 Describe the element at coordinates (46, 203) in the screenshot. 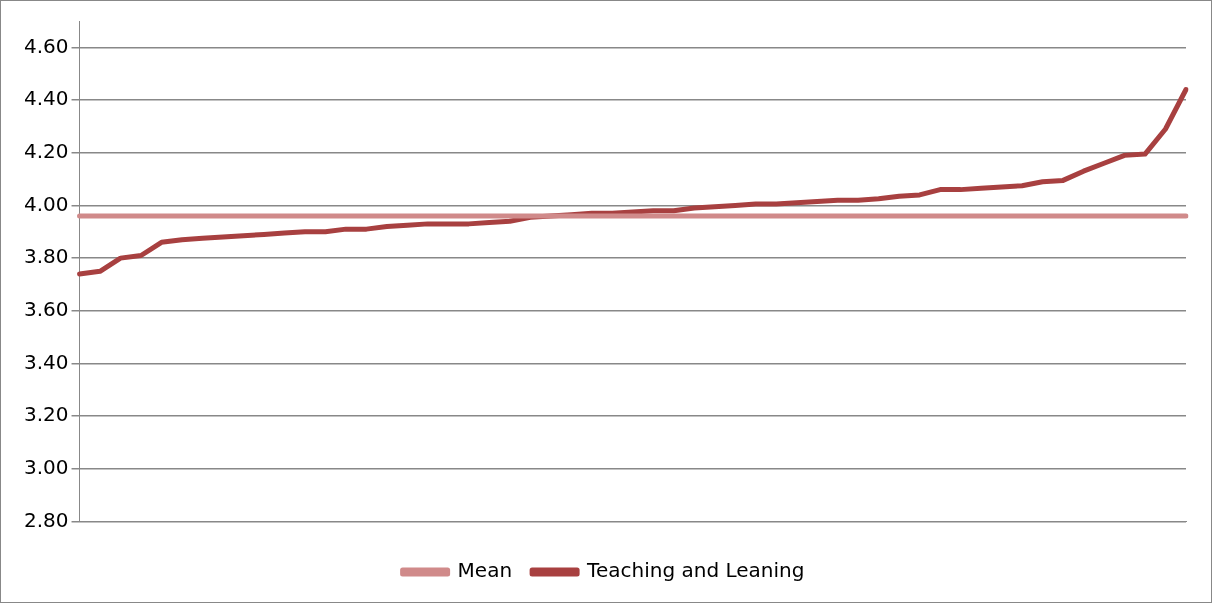

I see `y-tick-label: 4.00` at that location.